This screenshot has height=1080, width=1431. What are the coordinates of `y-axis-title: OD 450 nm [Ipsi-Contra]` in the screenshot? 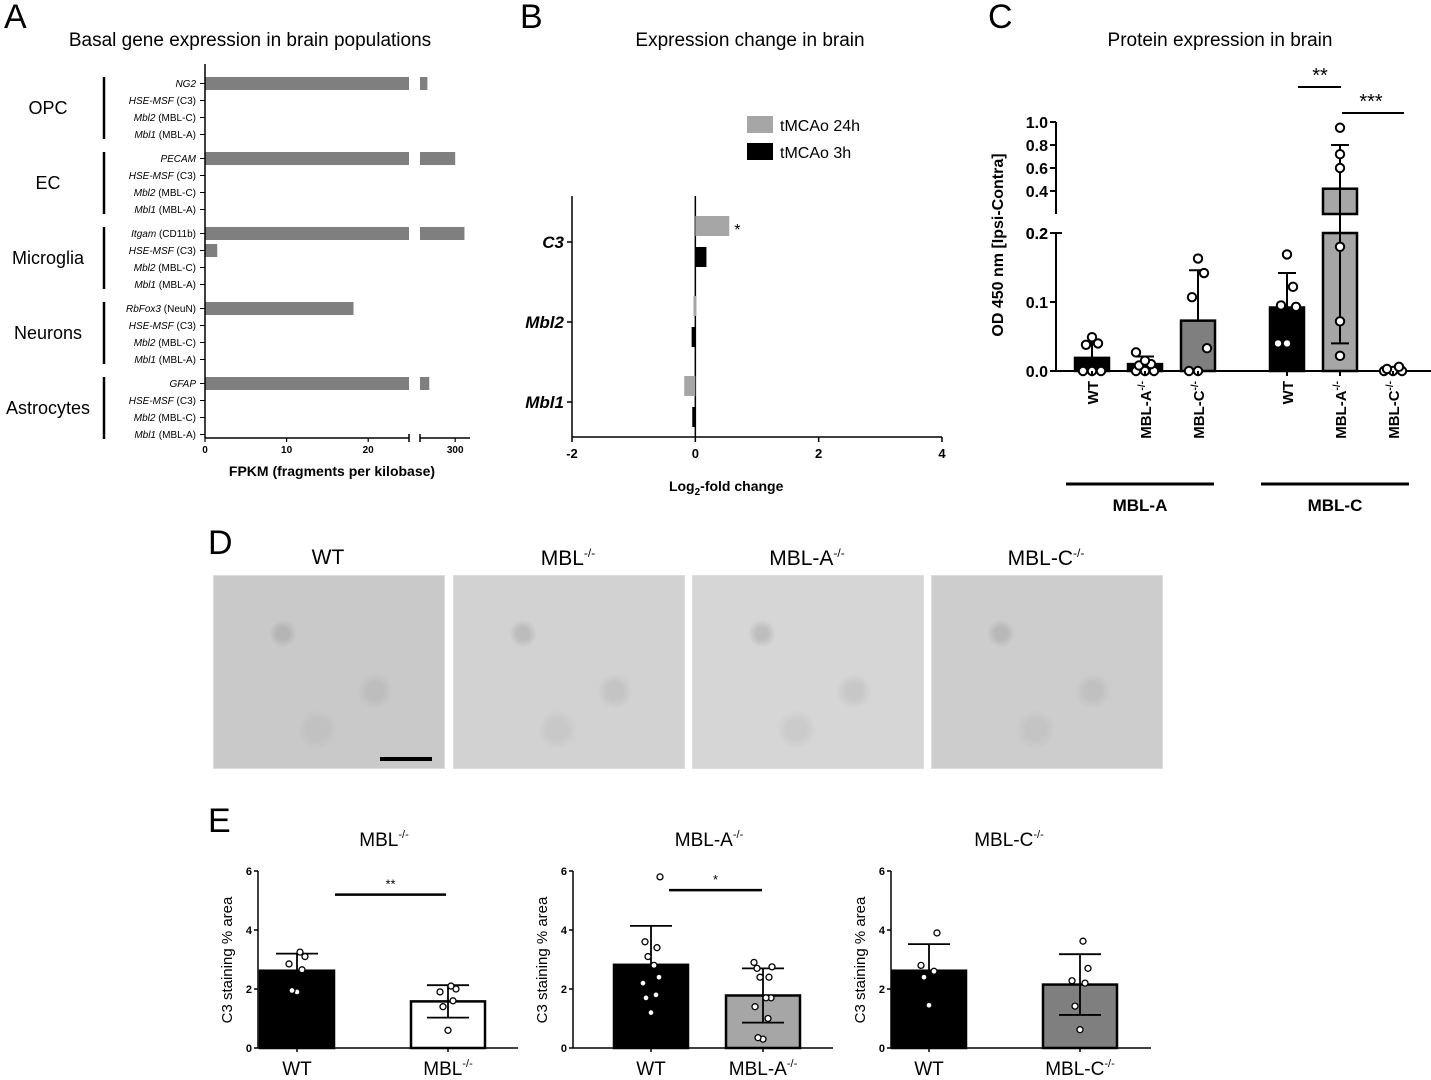 It's located at (998, 244).